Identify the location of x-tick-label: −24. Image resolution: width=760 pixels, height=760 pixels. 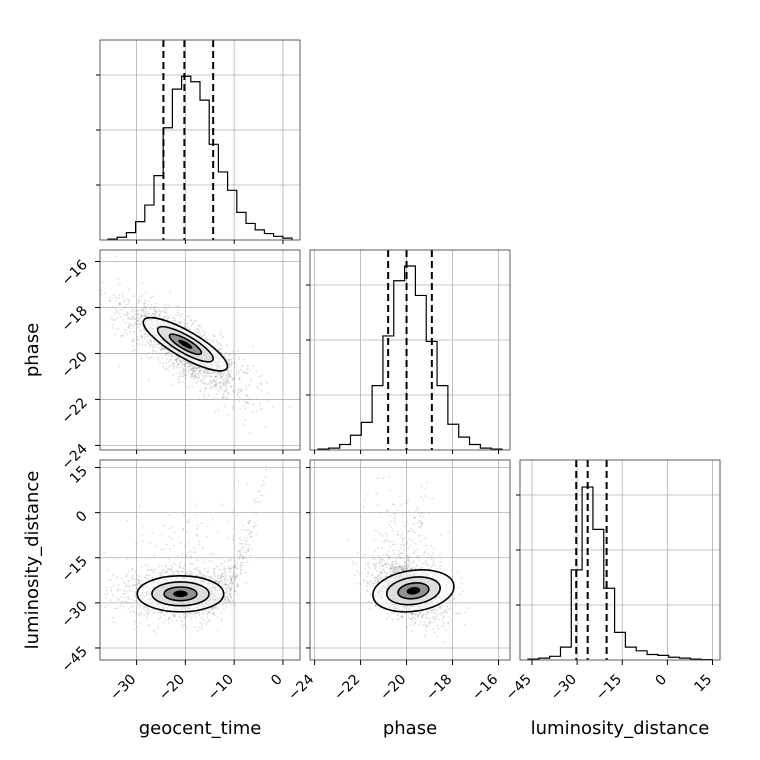
(301, 687).